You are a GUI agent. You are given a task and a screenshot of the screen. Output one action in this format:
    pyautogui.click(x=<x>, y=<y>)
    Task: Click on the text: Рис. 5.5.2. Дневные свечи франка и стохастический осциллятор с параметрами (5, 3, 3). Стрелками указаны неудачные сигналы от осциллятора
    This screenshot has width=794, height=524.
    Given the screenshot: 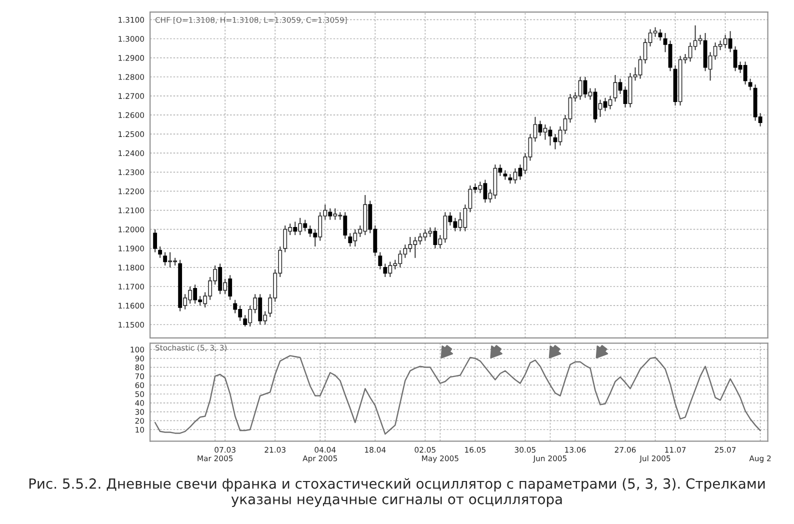 What is the action you would take?
    pyautogui.click(x=397, y=493)
    